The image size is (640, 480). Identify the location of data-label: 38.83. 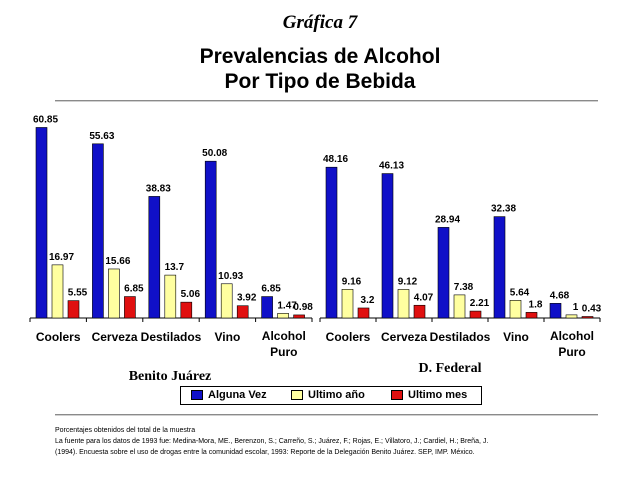
(158, 188).